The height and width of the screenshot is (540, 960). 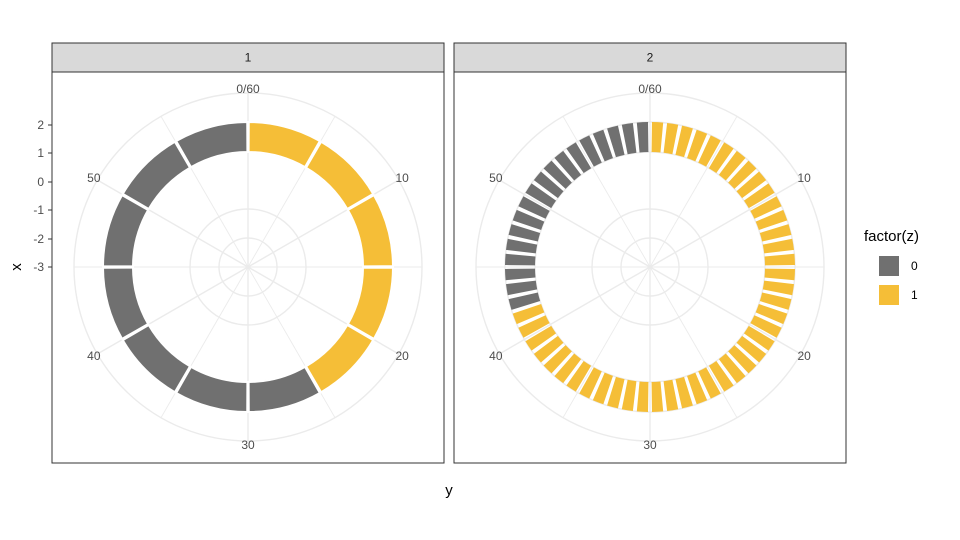 I want to click on y-axis-title: x, so click(x=16, y=267).